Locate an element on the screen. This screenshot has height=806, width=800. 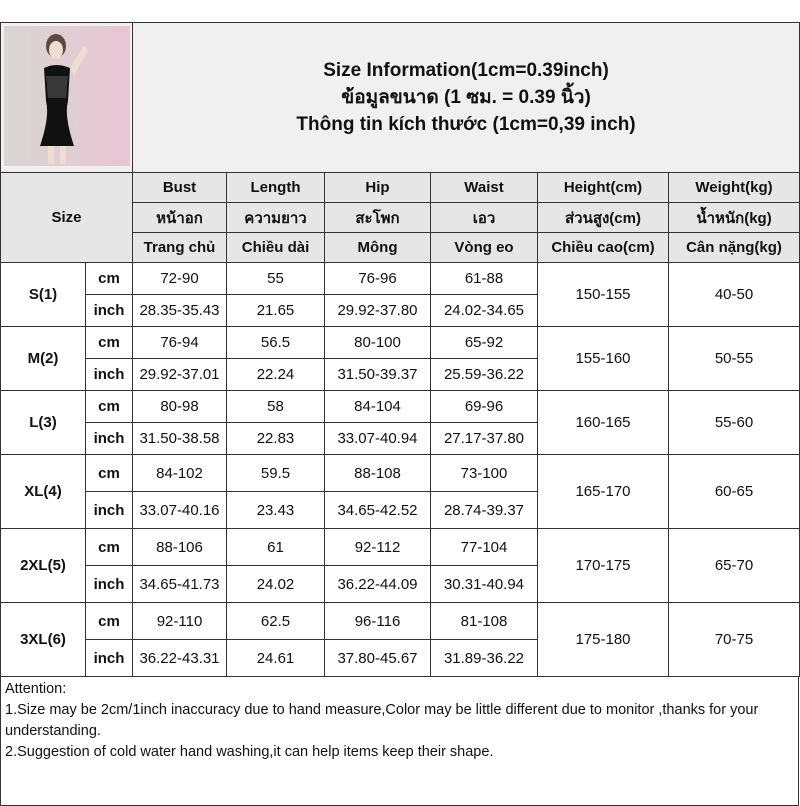
size-label: XL(4) is located at coordinates (43, 491).